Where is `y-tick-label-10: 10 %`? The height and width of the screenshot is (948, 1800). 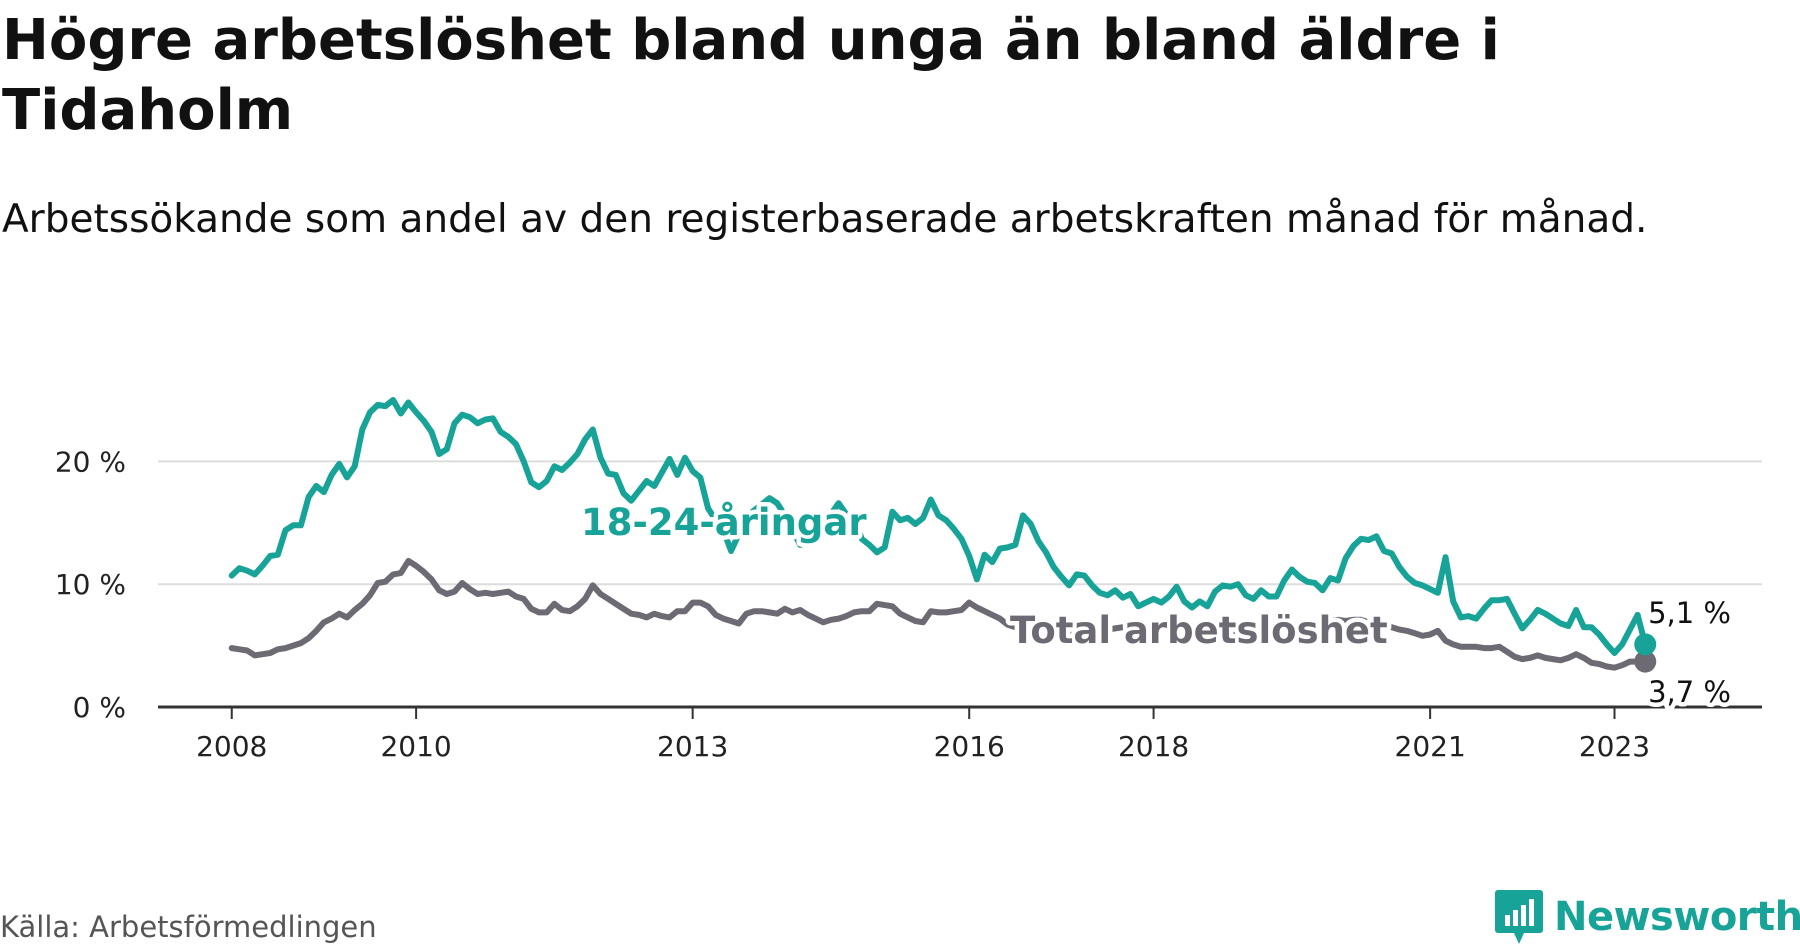
y-tick-label-10: 10 % is located at coordinates (90, 584).